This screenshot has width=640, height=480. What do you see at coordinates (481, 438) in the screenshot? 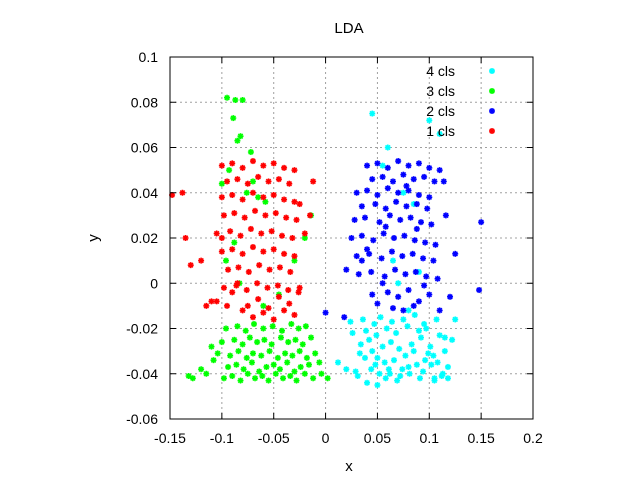
I see `x-tick-label: 0.15` at bounding box center [481, 438].